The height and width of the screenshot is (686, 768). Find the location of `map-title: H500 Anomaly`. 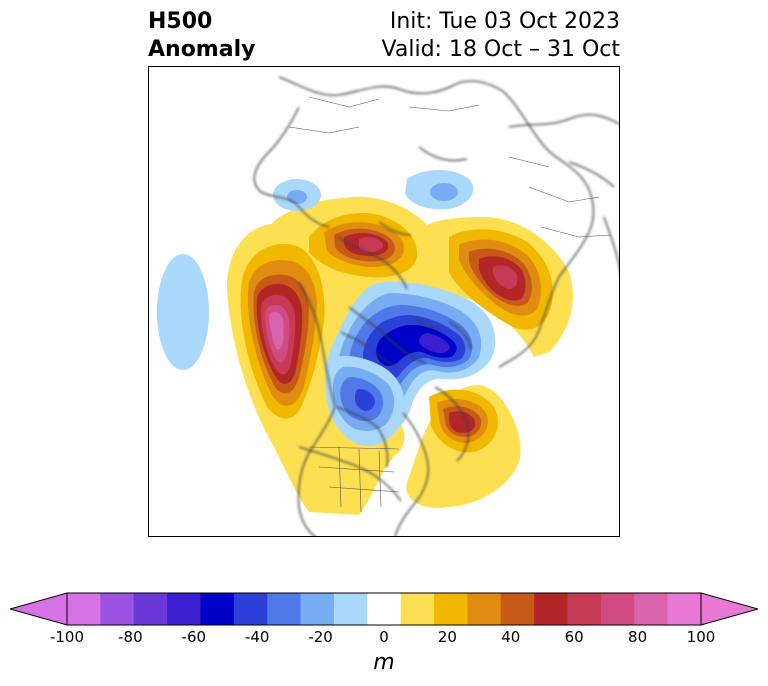

map-title: H500 Anomaly is located at coordinates (201, 36).